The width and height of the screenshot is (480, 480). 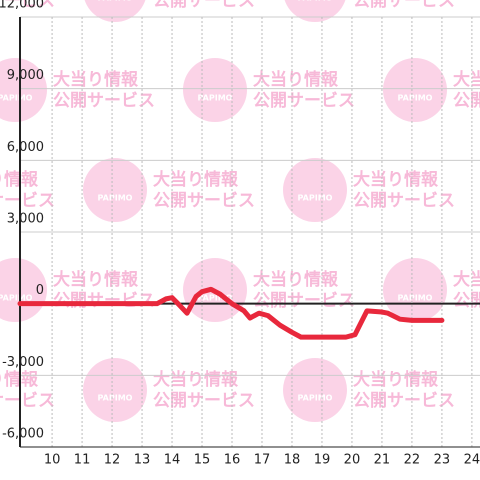 What do you see at coordinates (352, 460) in the screenshot?
I see `x-tick-label: 20` at bounding box center [352, 460].